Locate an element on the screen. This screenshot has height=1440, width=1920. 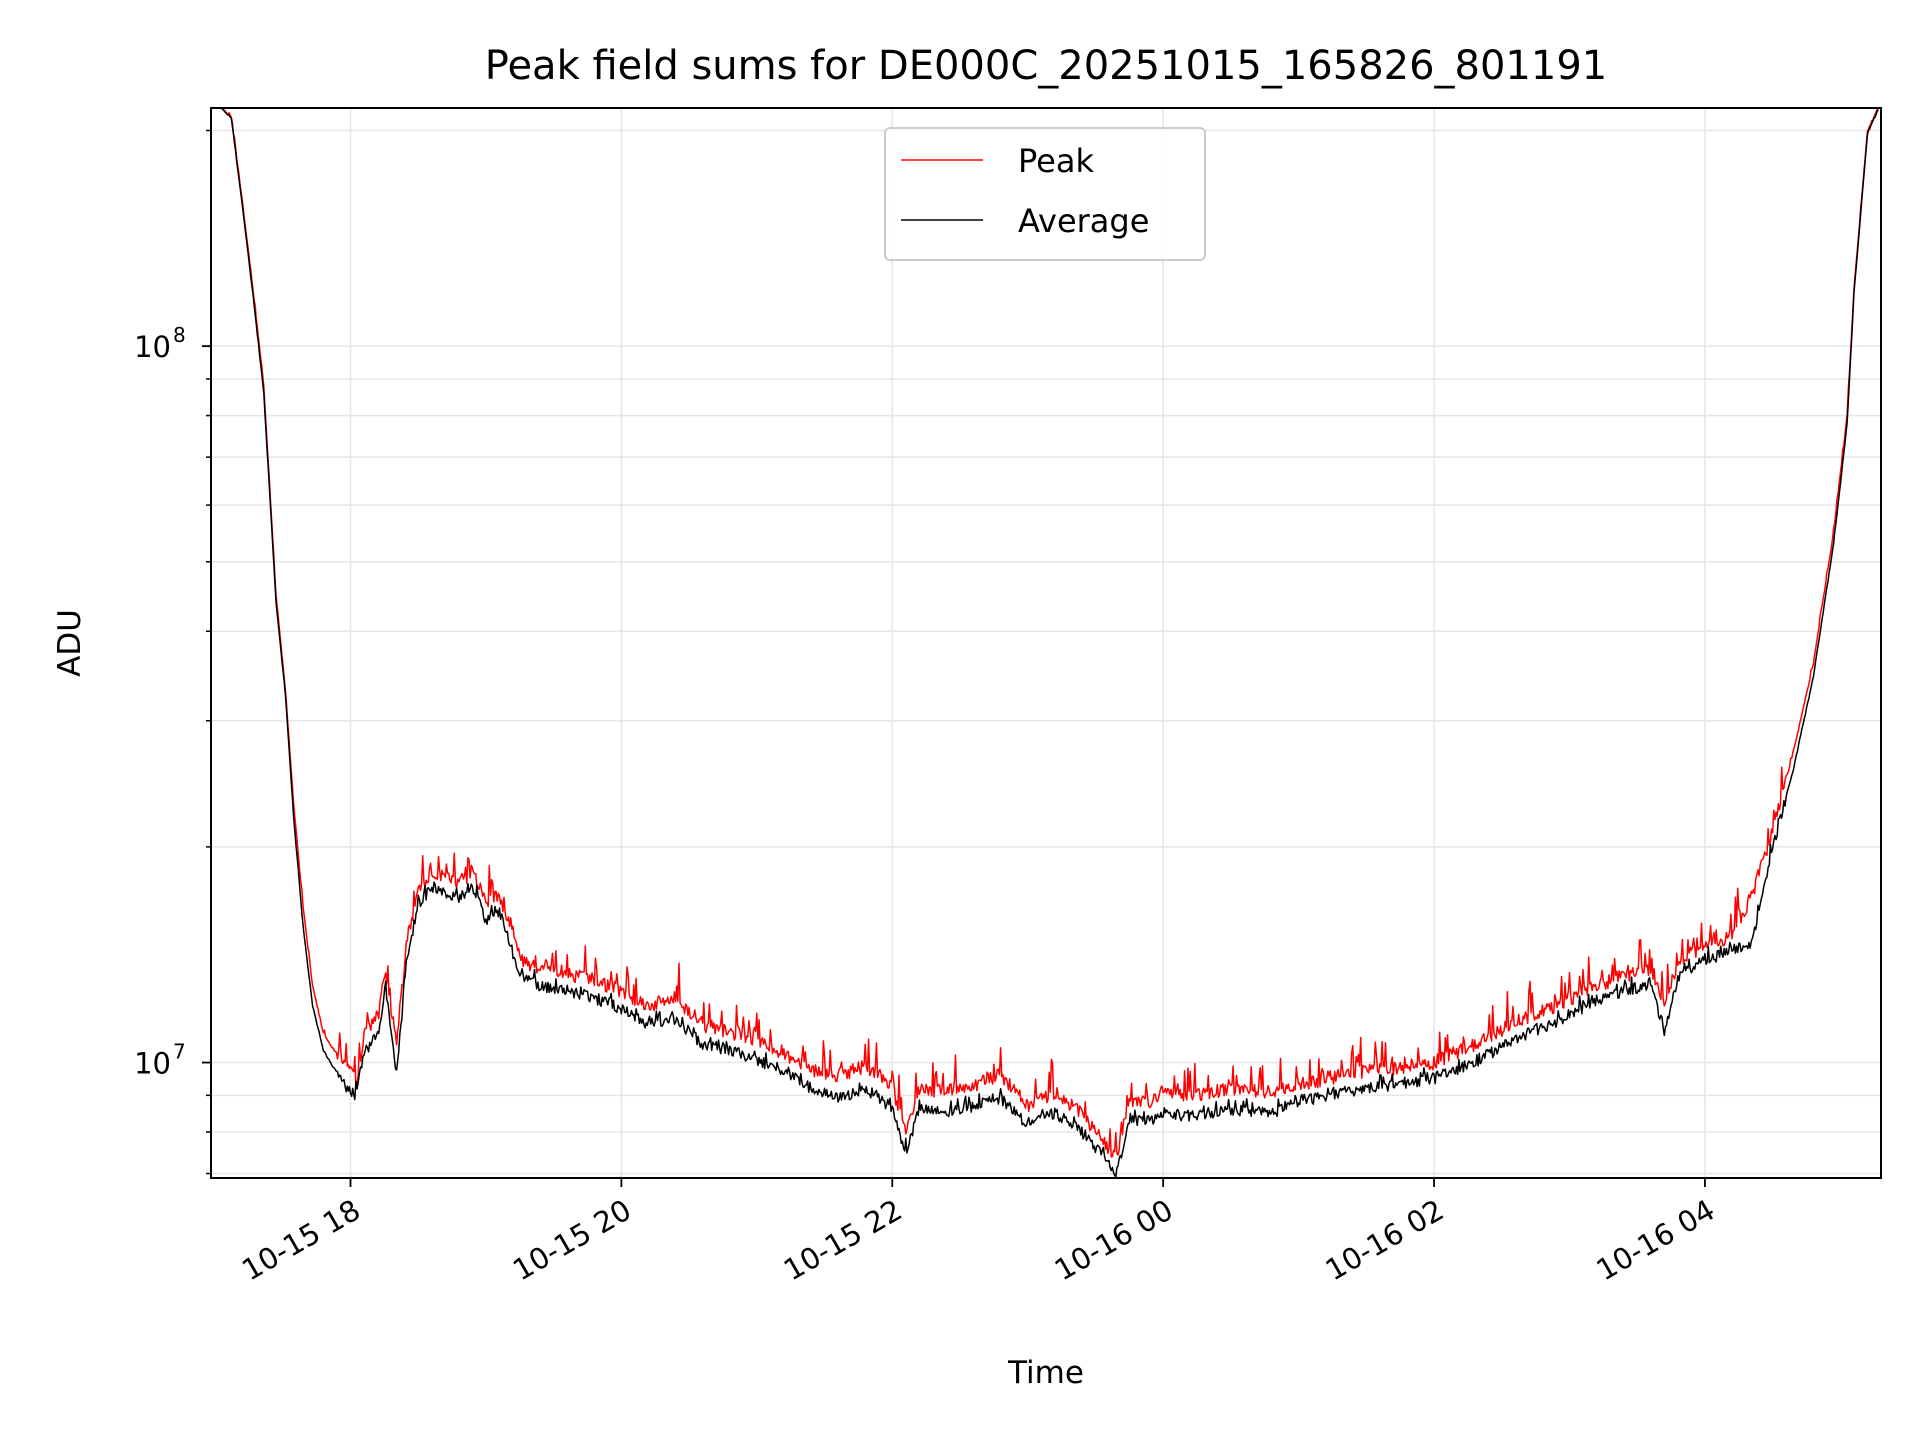
legend: Peak Average is located at coordinates (1045, 194).